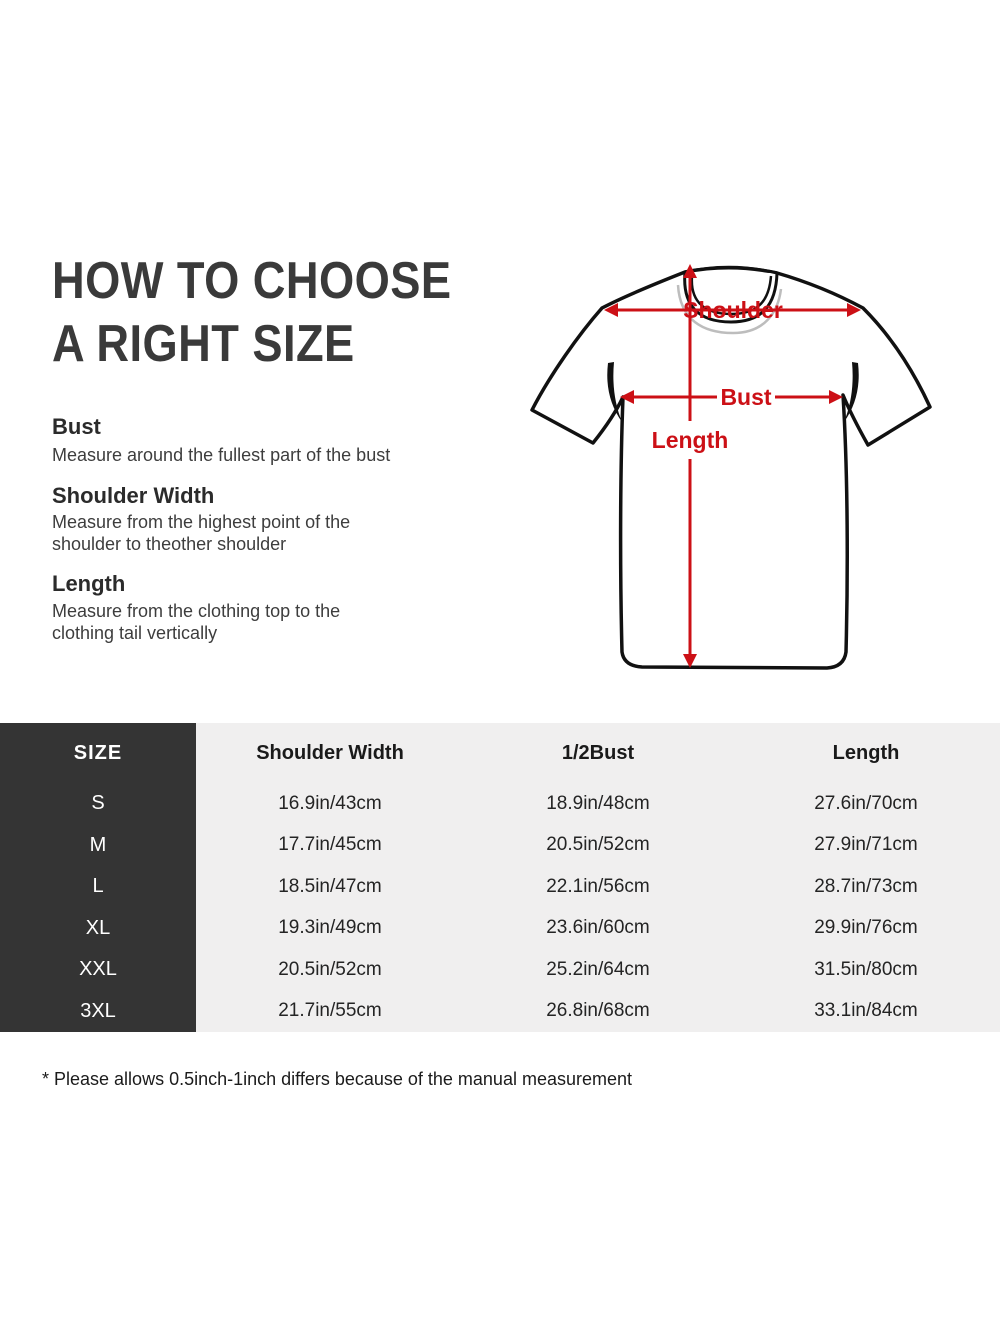  I want to click on table-row-3xl: 3XL 21.7in/55cm 26.8in/68cm 33.1in/84cm, so click(500, 1011).